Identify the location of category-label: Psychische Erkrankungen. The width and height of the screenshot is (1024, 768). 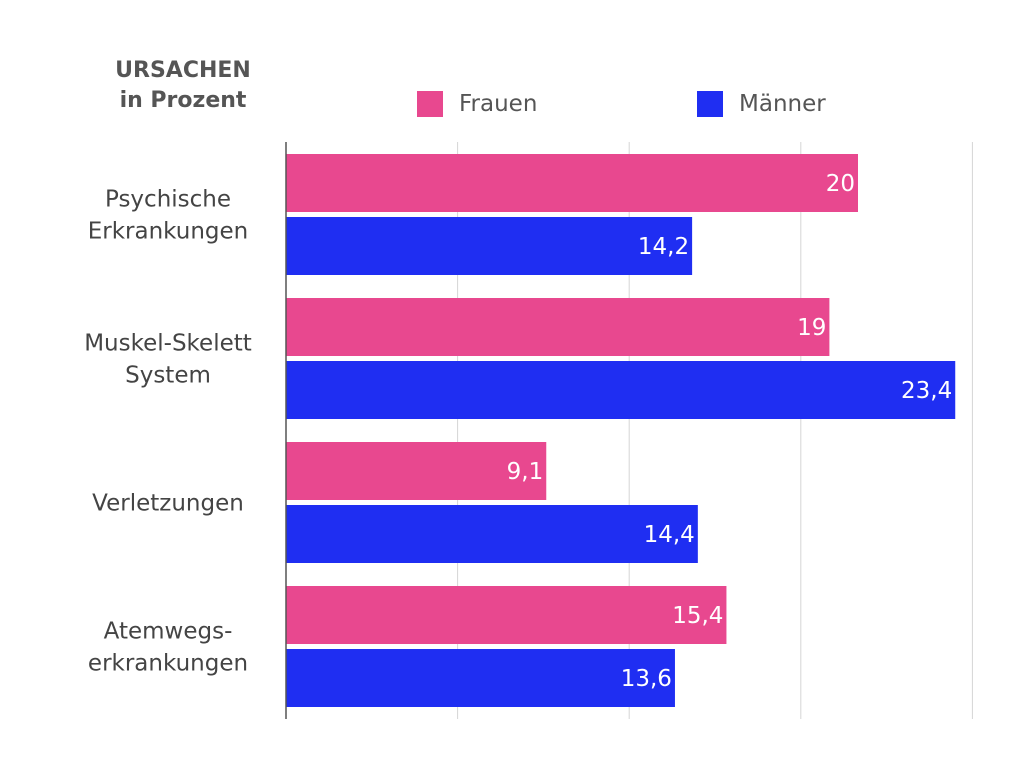
(168, 216).